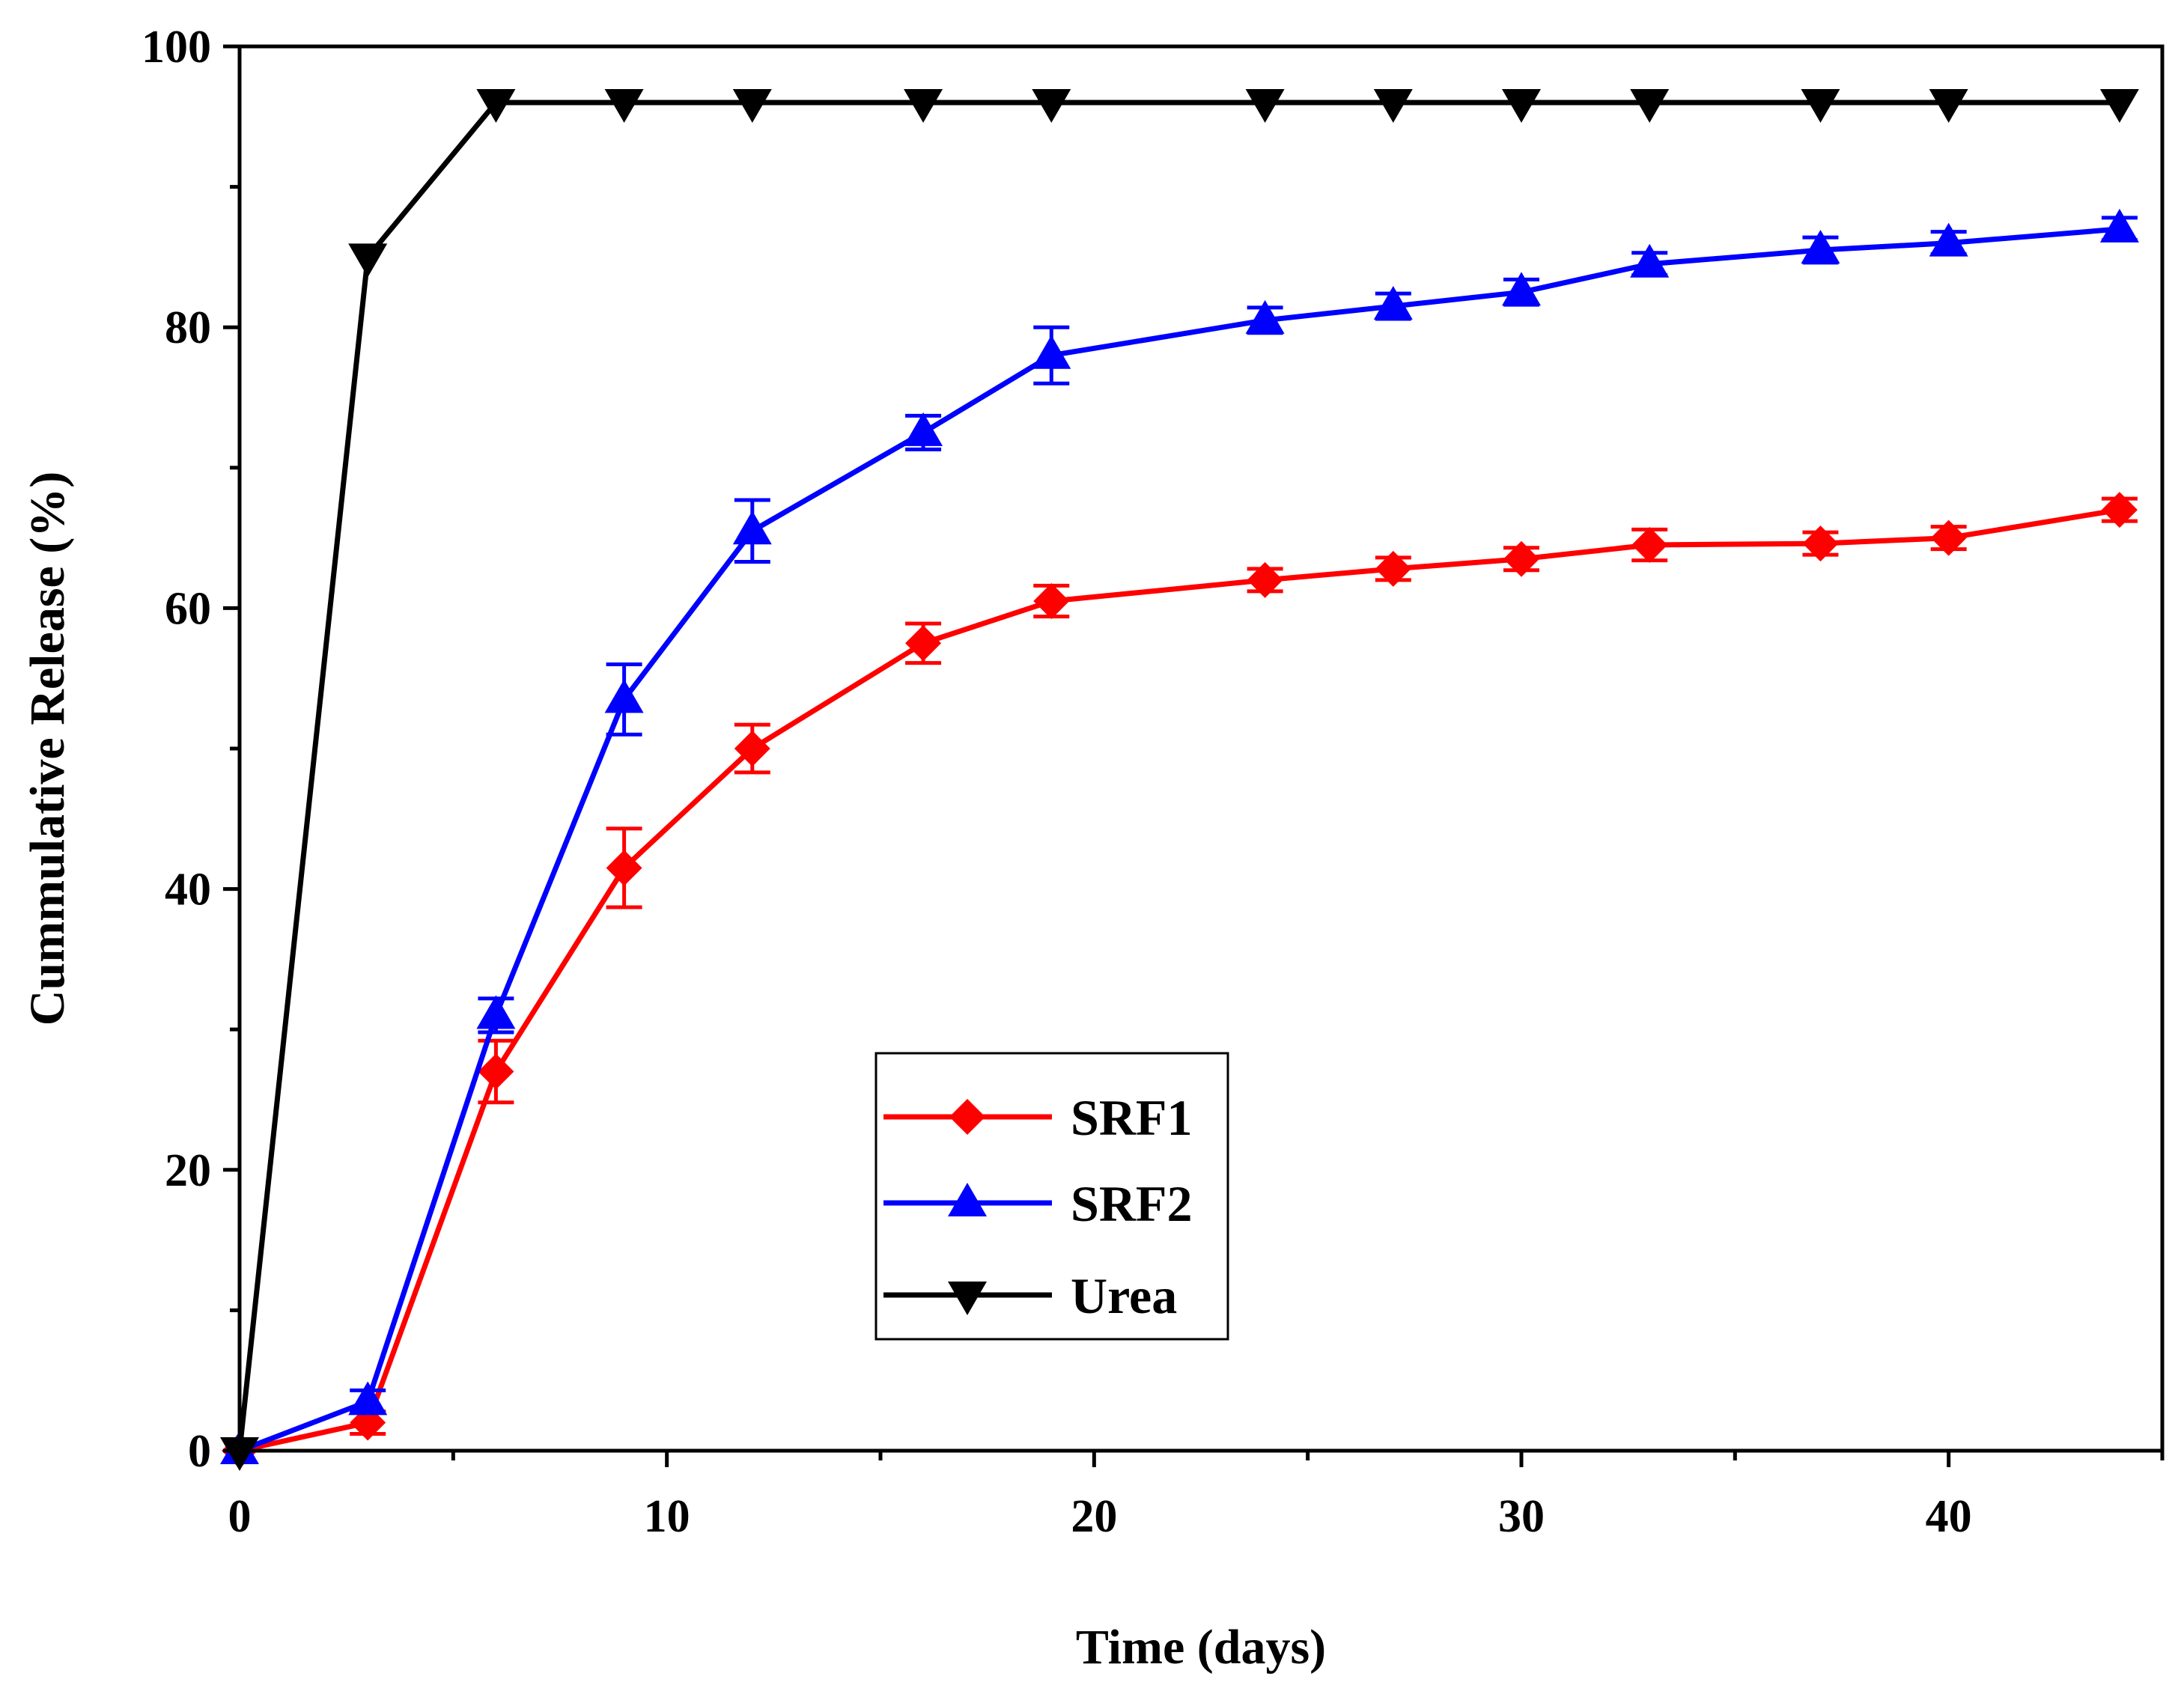 This screenshot has width=2184, height=1688. I want to click on y-tick-label: 20, so click(188, 1170).